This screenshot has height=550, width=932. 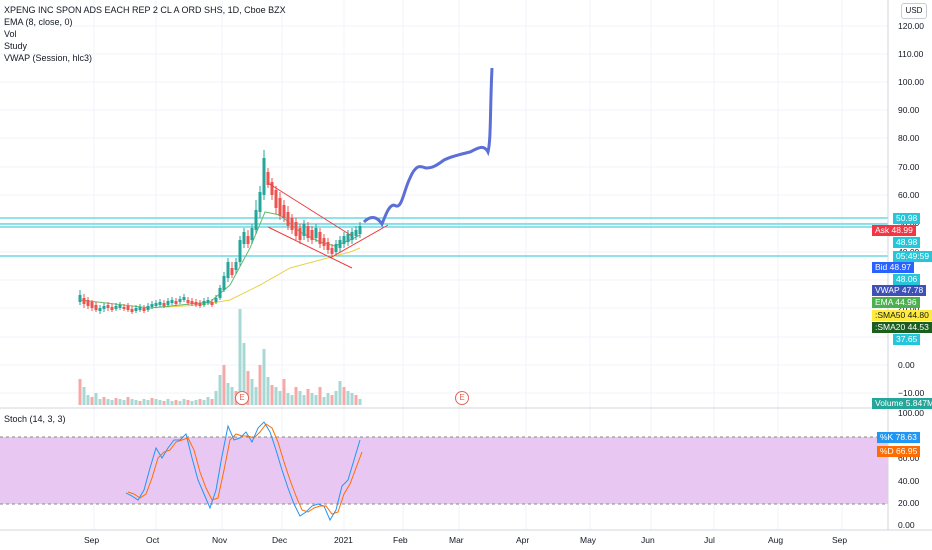 What do you see at coordinates (280, 540) in the screenshot?
I see `time-axis-label: Dec` at bounding box center [280, 540].